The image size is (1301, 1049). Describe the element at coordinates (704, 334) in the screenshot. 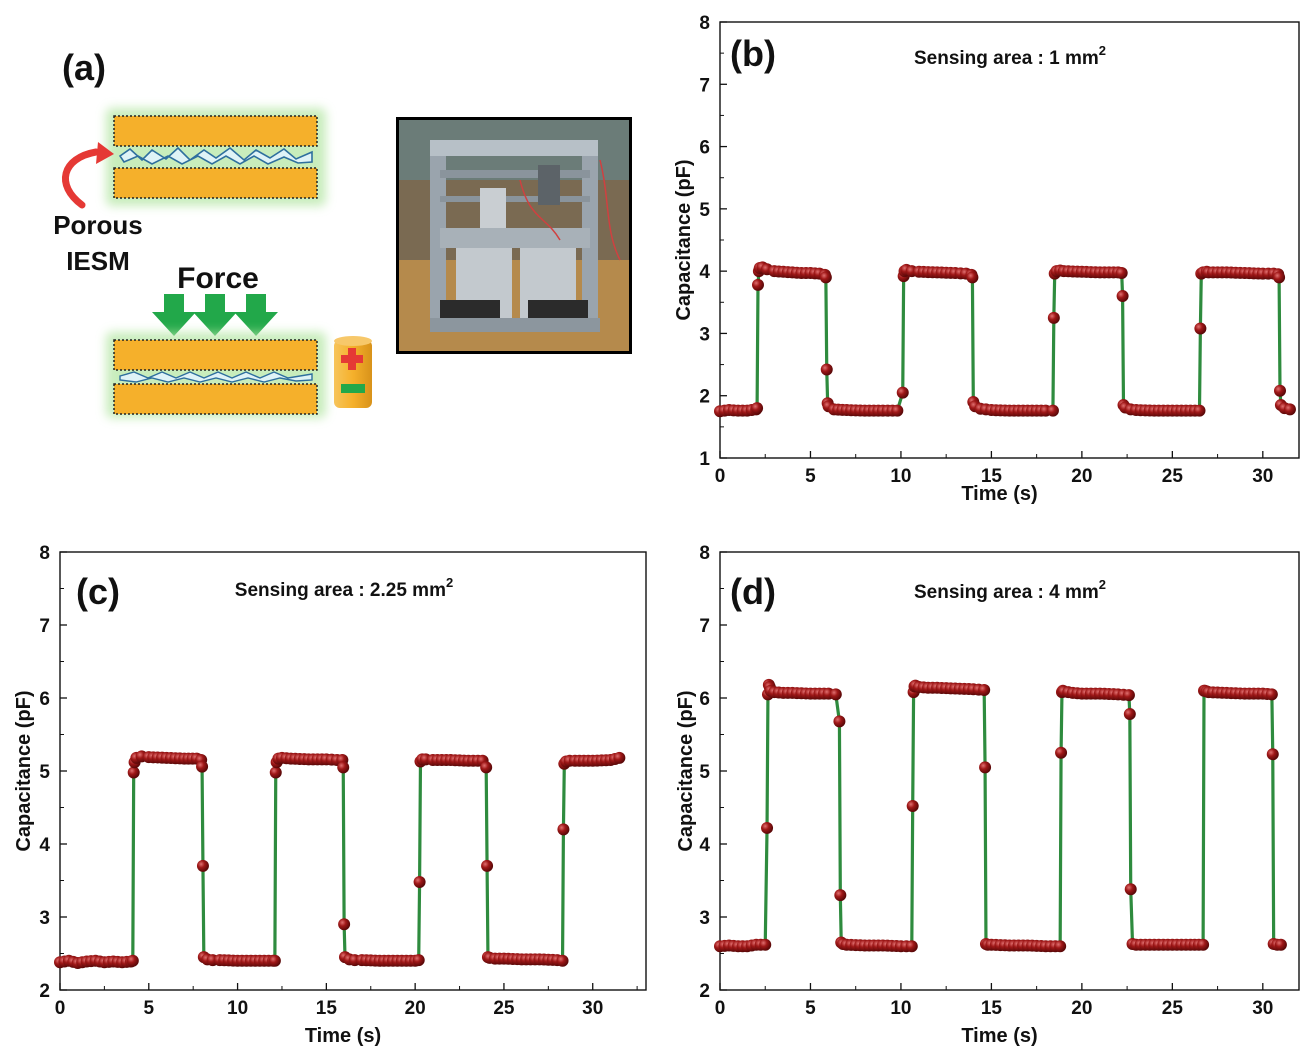

I see `y-tick-label: 3` at that location.